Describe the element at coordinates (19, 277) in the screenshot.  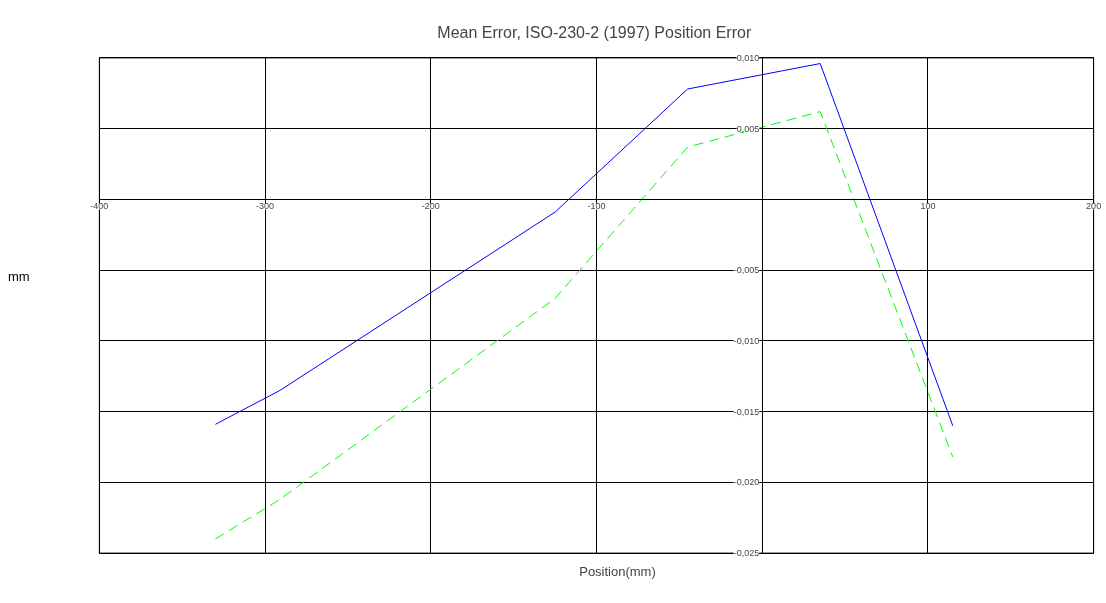
I see `y-axis-title: mm` at that location.